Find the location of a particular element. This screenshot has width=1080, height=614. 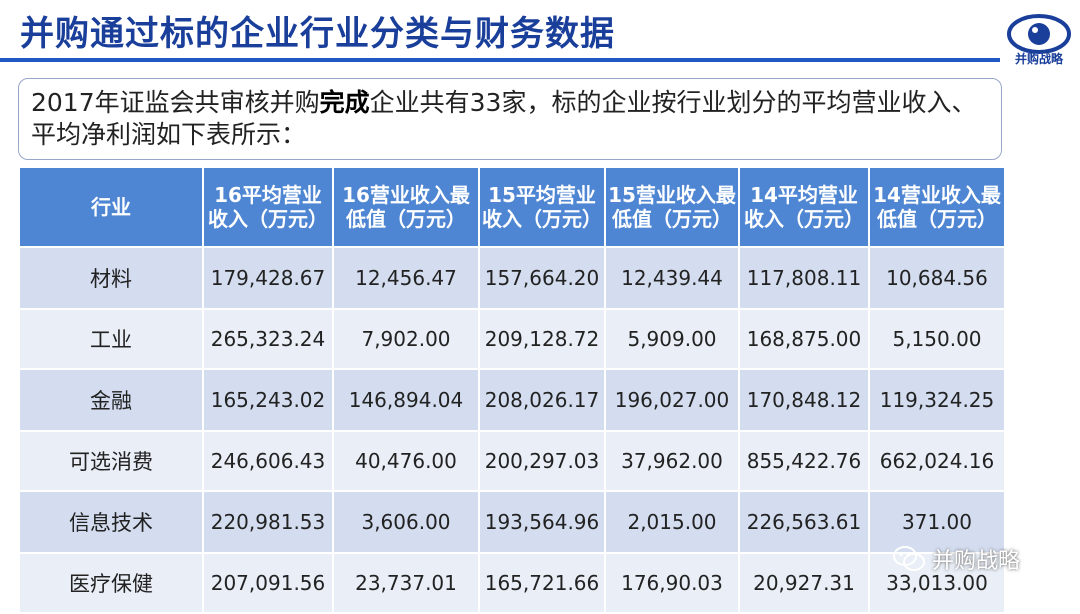

column-header-15-min-revenue: 15营业收入最低值（万元） is located at coordinates (672, 207).